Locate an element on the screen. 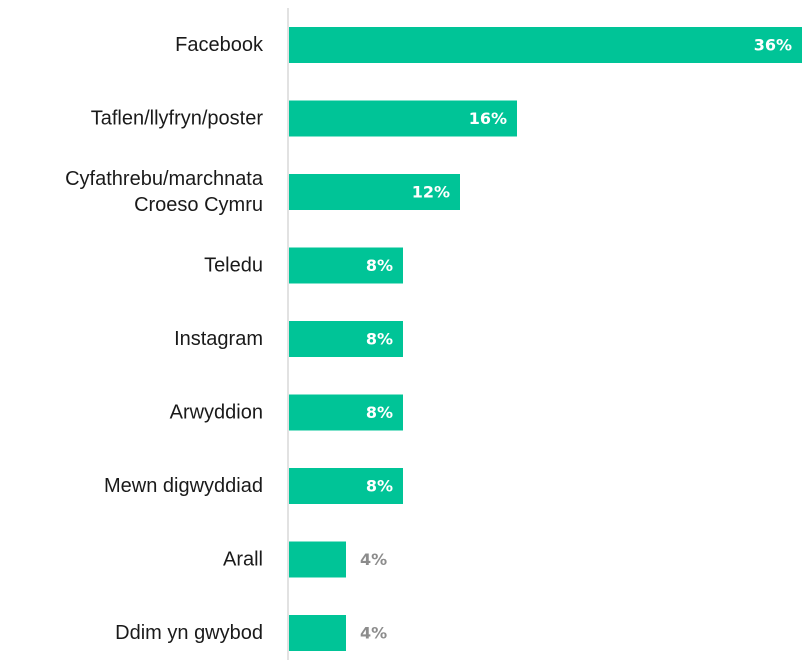 The height and width of the screenshot is (661, 802). category-label: Teledu is located at coordinates (233, 266).